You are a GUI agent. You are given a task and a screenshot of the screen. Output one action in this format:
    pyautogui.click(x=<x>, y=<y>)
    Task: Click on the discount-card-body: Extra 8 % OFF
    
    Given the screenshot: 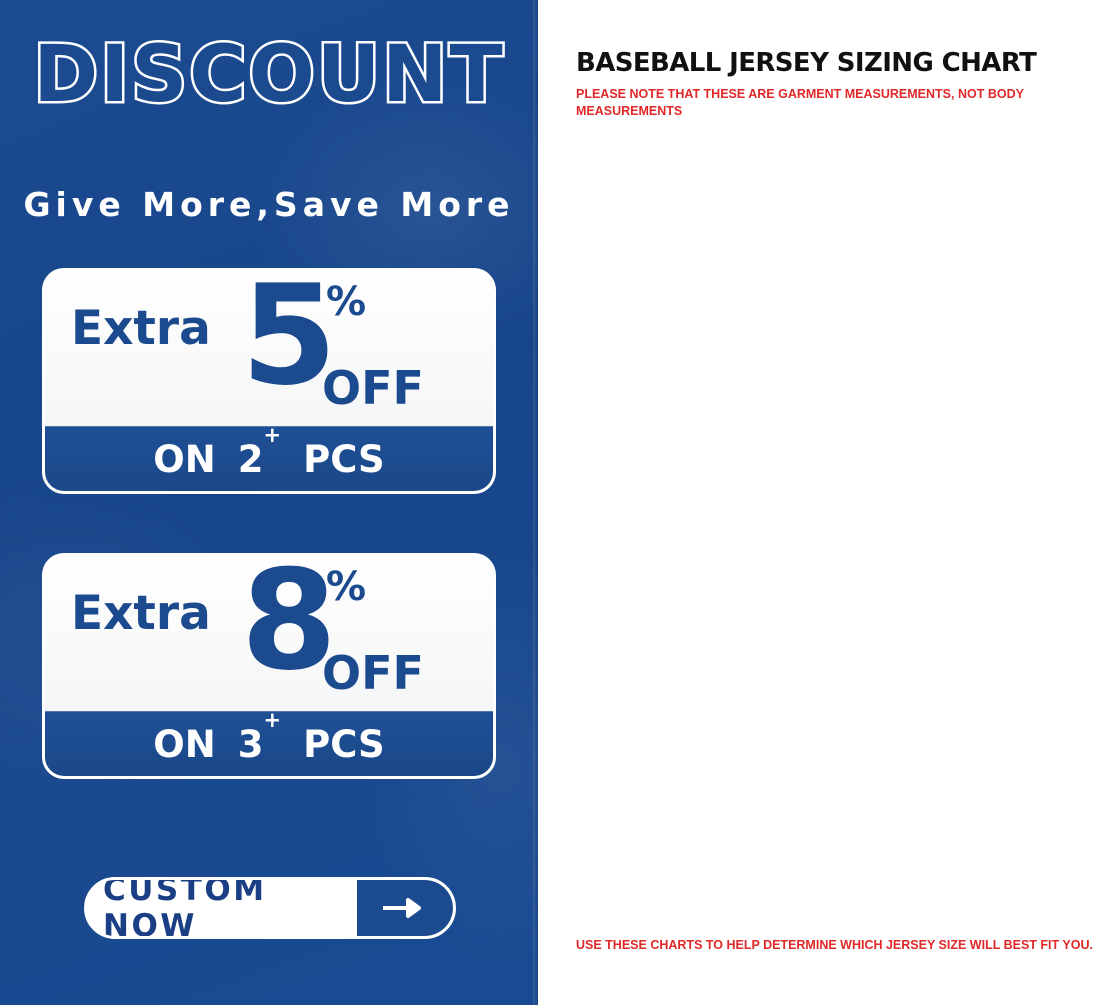 What is the action you would take?
    pyautogui.click(x=269, y=633)
    